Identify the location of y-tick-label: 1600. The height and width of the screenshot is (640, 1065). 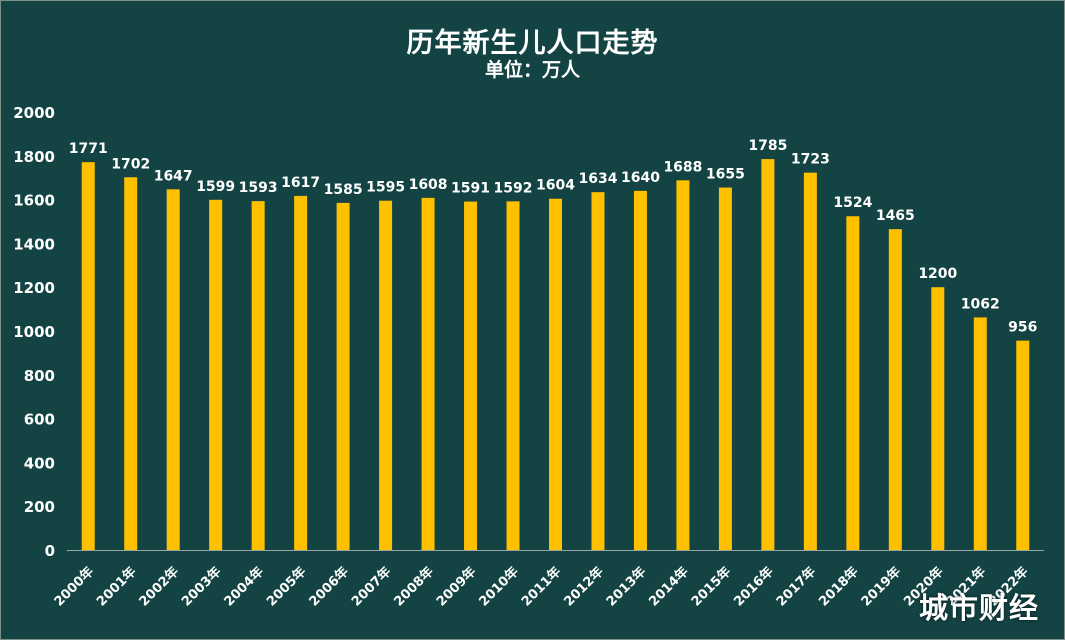
(34, 201).